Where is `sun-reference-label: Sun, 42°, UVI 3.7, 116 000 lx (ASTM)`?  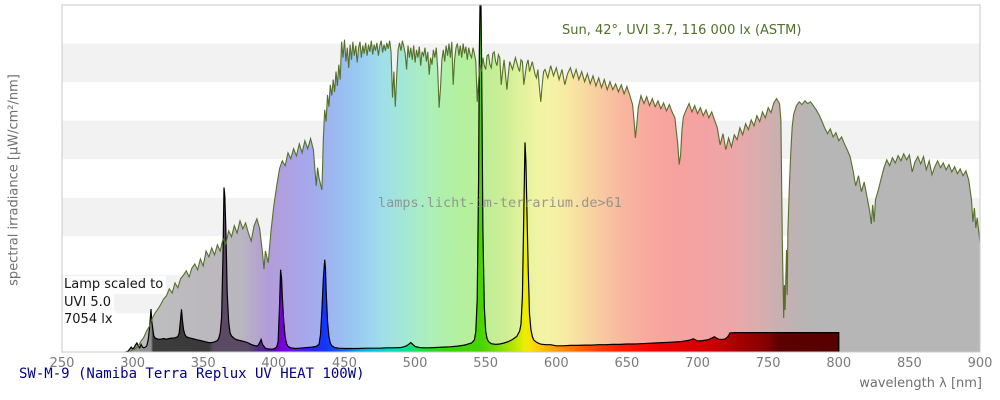
sun-reference-label: Sun, 42°, UVI 3.7, 116 000 lx (ASTM) is located at coordinates (682, 30).